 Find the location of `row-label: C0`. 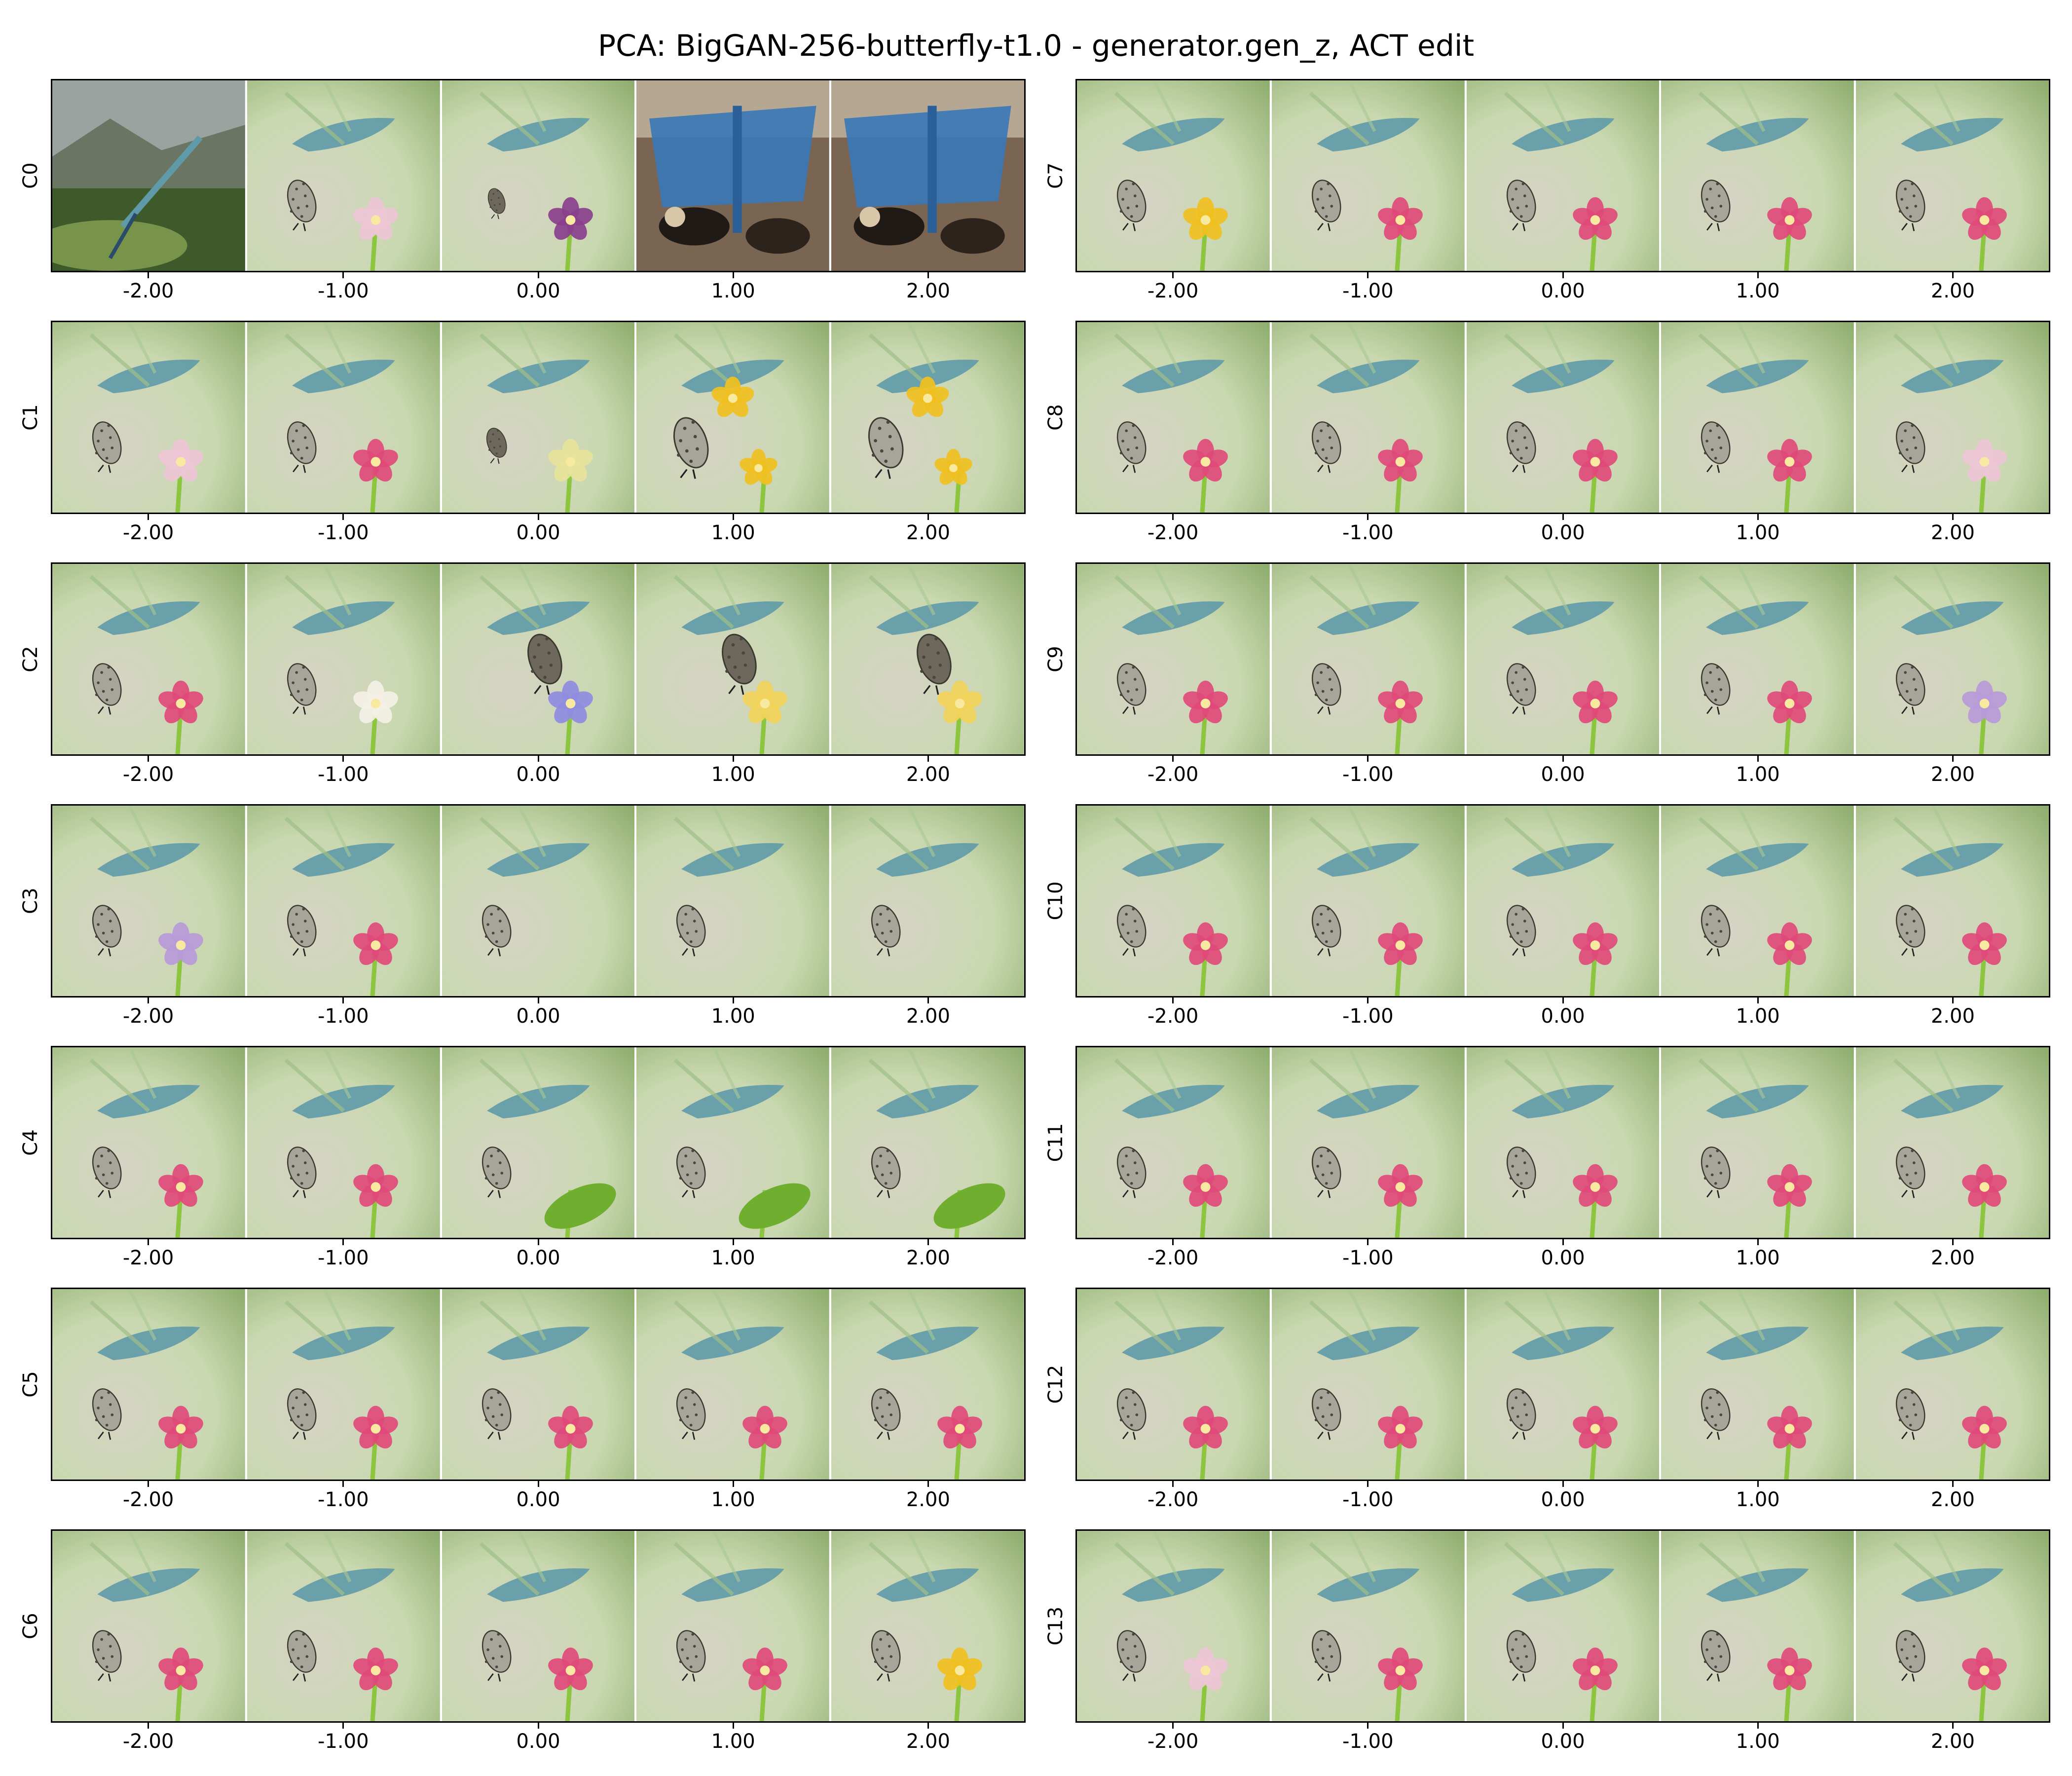

row-label: C0 is located at coordinates (31, 176).